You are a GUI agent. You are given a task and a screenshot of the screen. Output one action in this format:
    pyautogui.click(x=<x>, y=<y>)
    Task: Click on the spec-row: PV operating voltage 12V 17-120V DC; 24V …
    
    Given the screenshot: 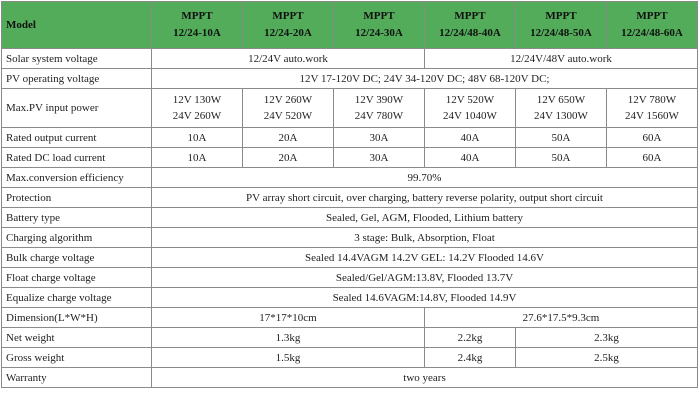 What is the action you would take?
    pyautogui.click(x=349, y=78)
    